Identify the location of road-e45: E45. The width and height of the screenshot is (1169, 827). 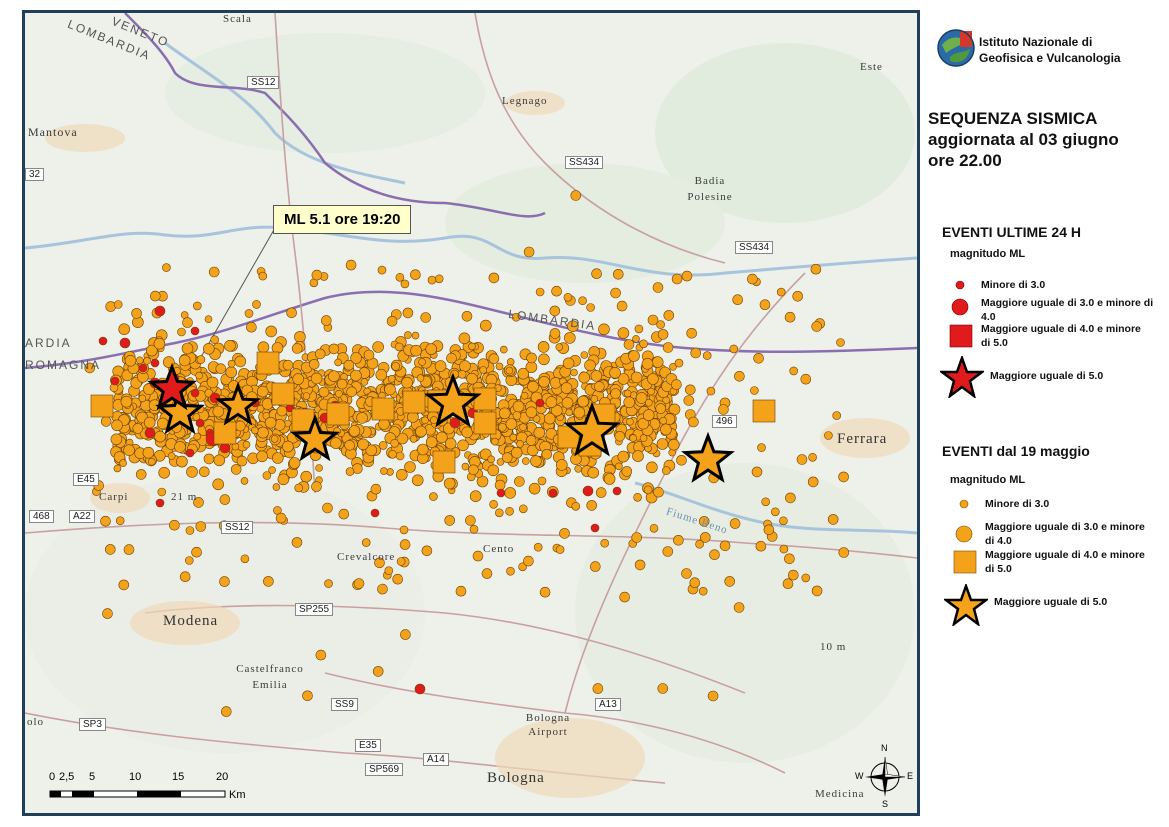
(86, 479).